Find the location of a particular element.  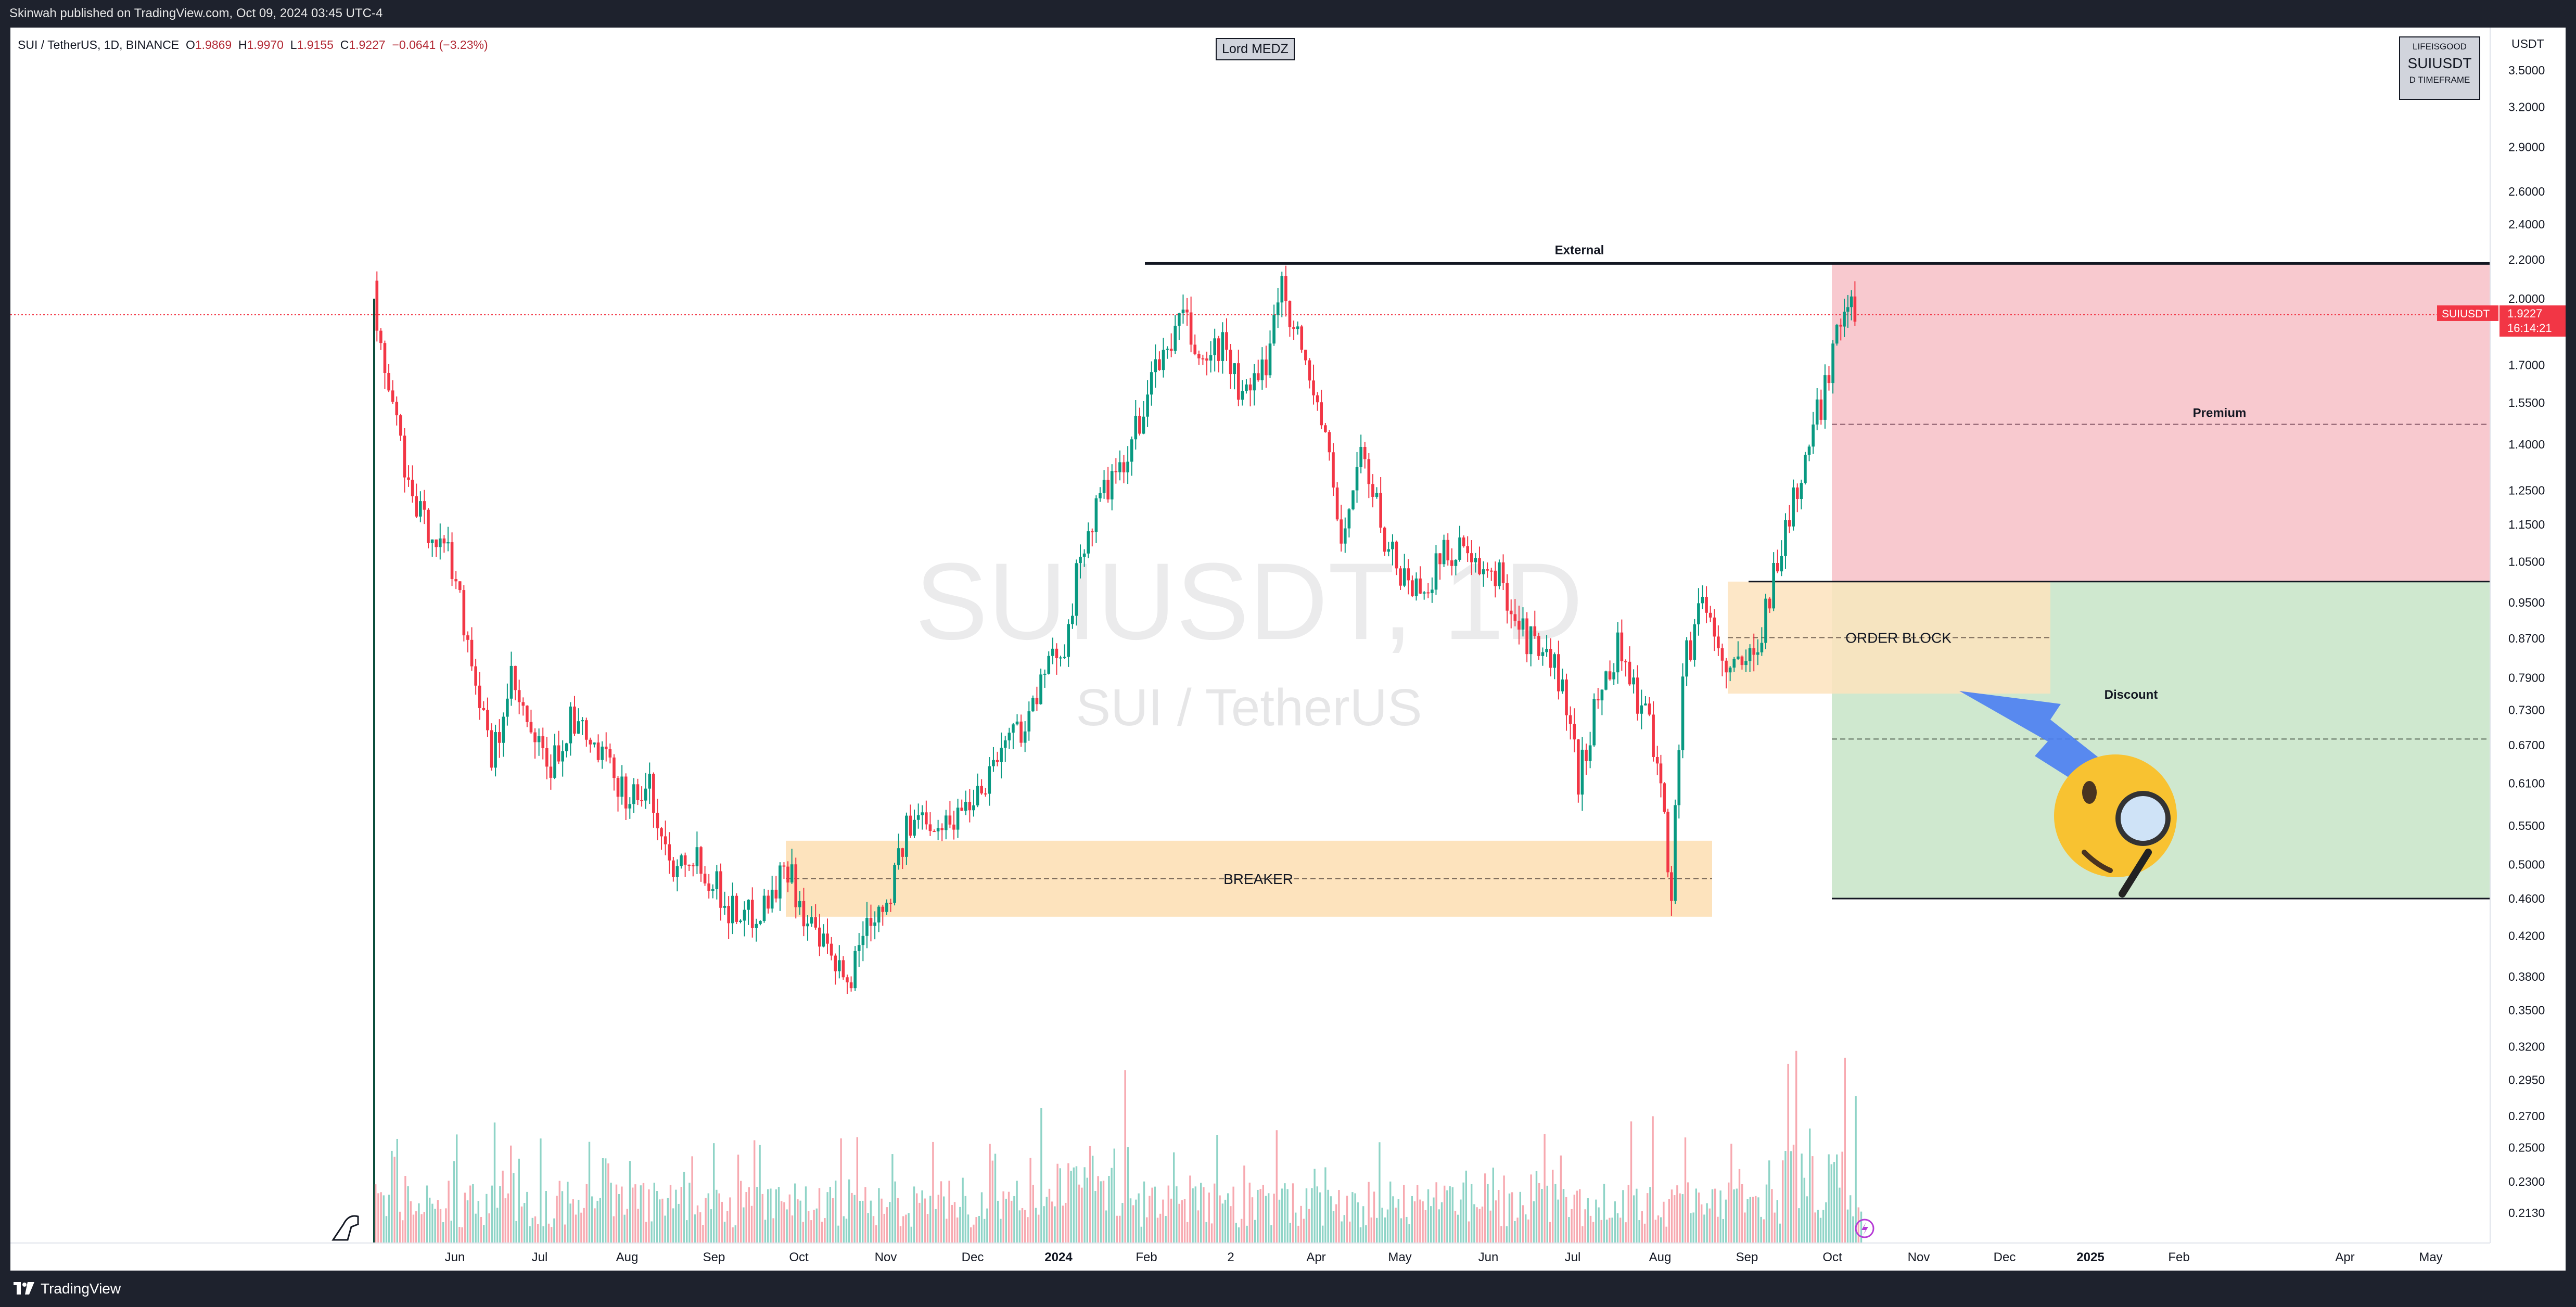

change-value: −0.0641 (−3.23%) is located at coordinates (440, 45).